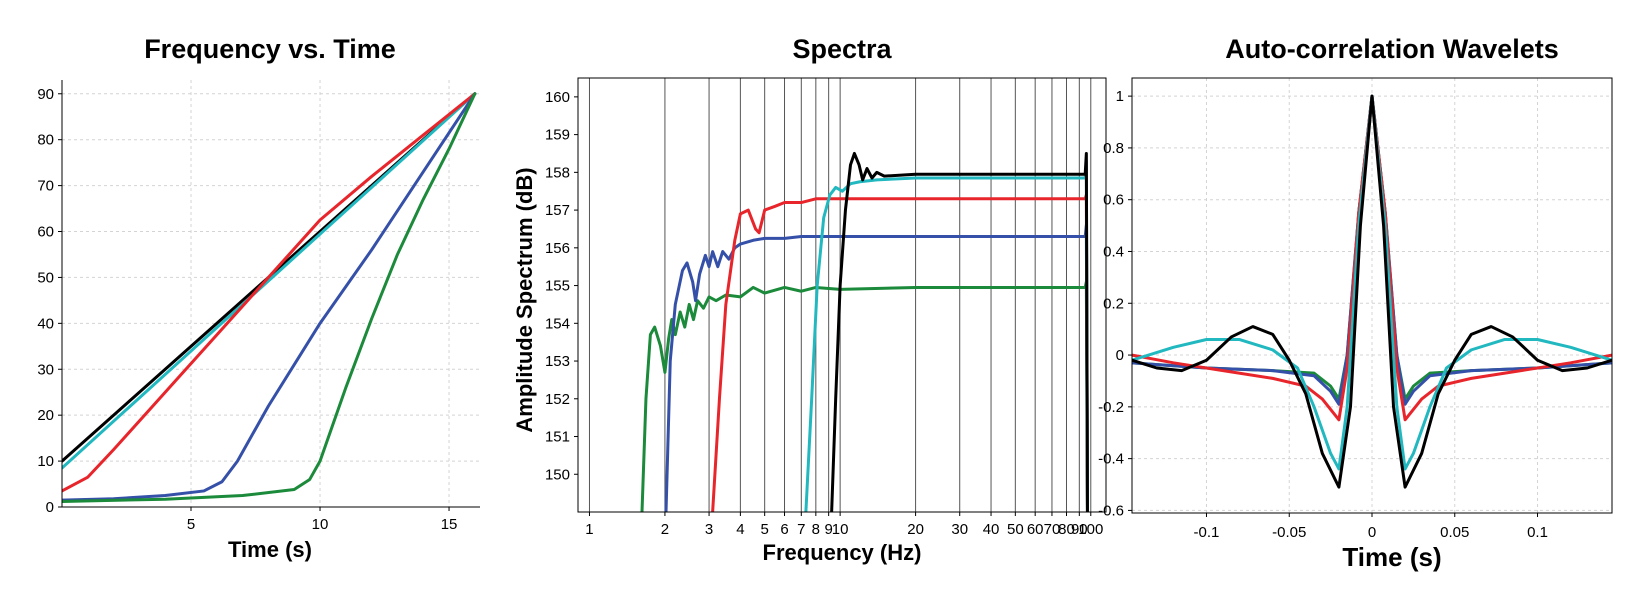 The width and height of the screenshot is (1650, 600). Describe the element at coordinates (1066, 529) in the screenshot. I see `x-tick-label: 80` at that location.